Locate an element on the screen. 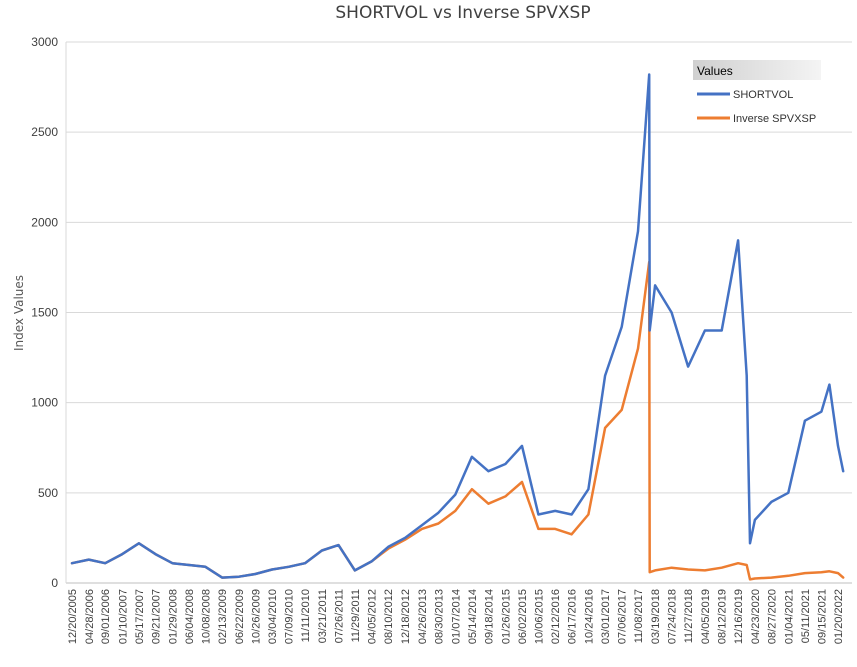 Image resolution: width=857 pixels, height=667 pixels. x-tick-label: 06/04/2008 is located at coordinates (190, 616).